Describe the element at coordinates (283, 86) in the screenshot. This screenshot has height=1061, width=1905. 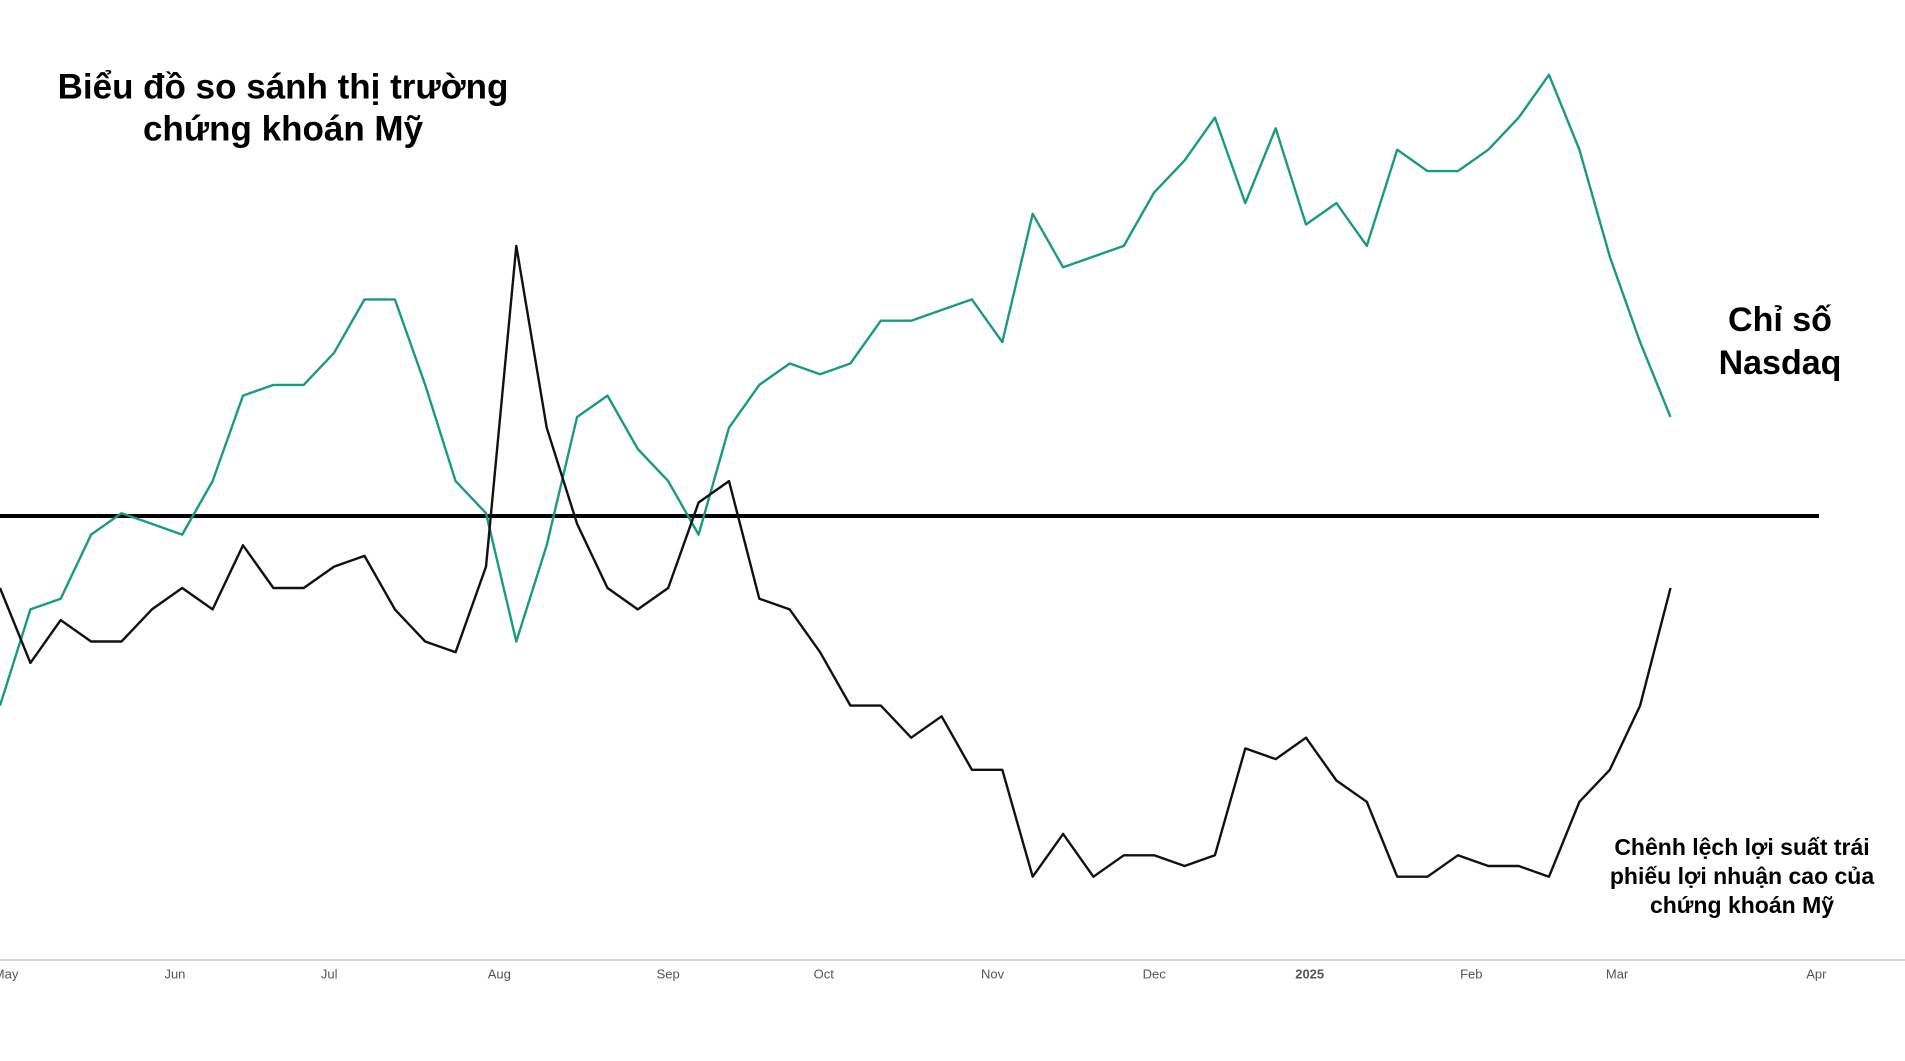
I see `chart-title: Biểu đồ so sánh thị trường` at that location.